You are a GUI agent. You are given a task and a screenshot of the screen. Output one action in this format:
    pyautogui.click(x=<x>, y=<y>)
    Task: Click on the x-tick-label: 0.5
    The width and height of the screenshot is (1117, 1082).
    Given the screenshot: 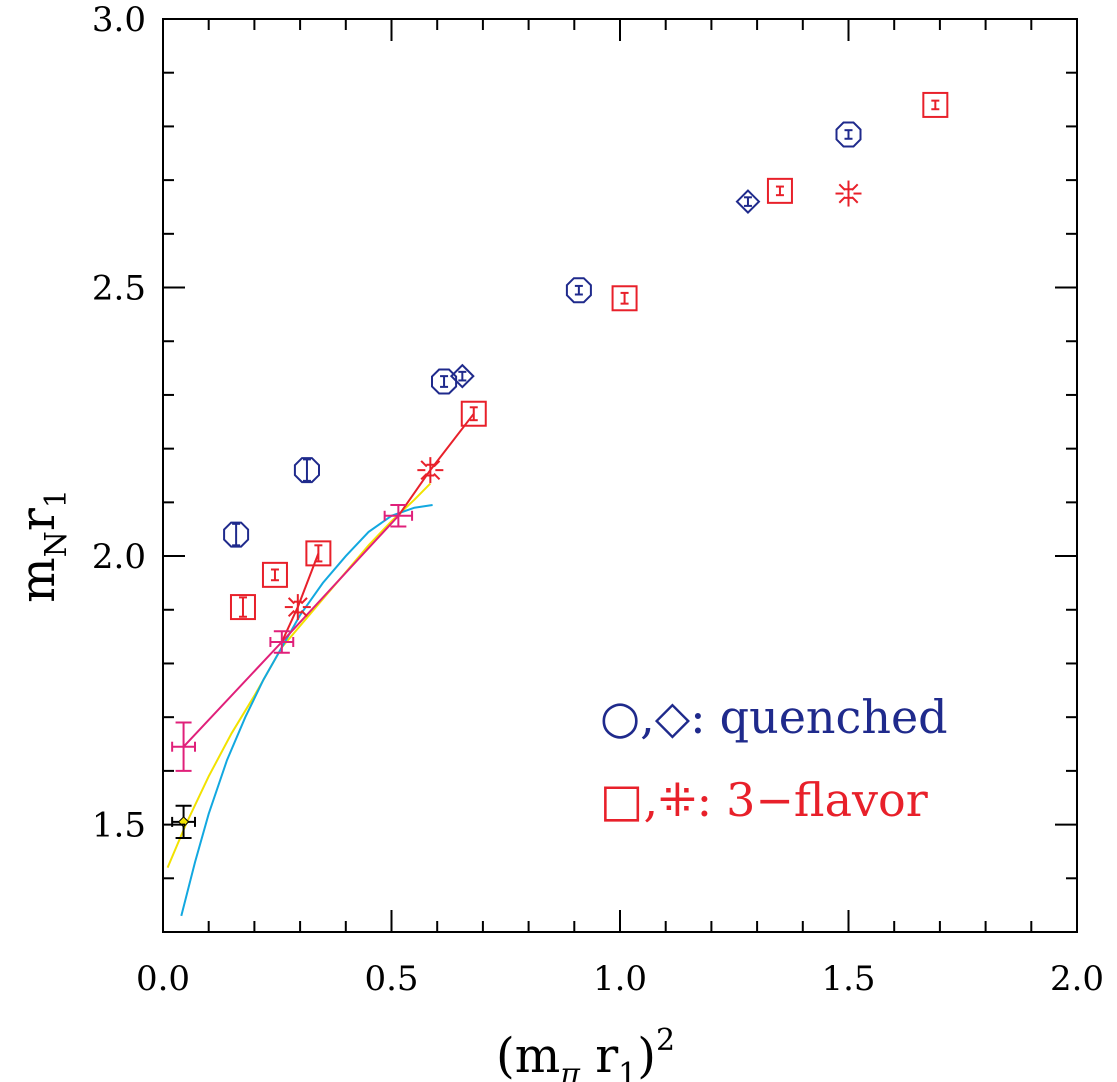 What is the action you would take?
    pyautogui.click(x=391, y=979)
    